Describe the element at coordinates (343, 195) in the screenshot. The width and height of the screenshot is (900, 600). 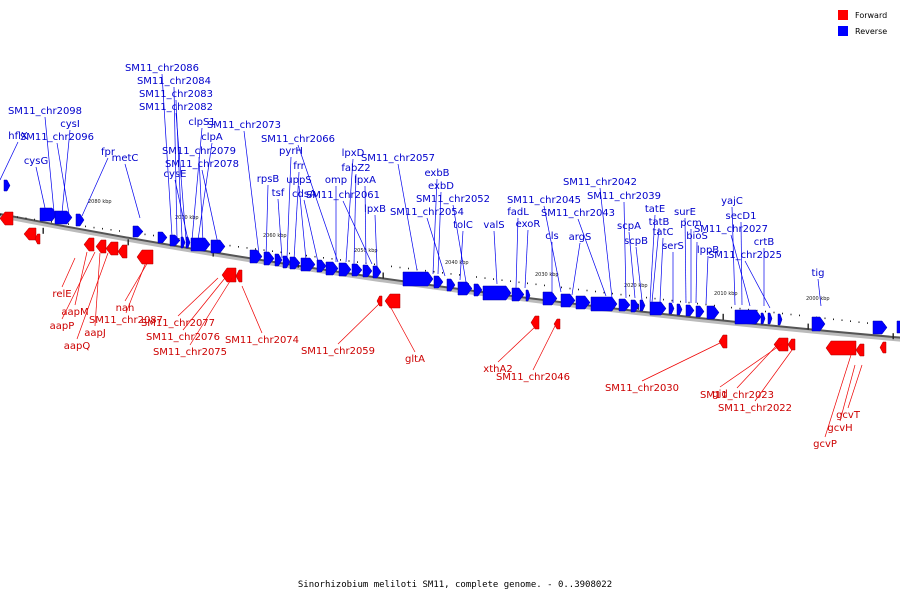
I see `gene-label-sm11-chr2061: SM11_chr2061` at that location.